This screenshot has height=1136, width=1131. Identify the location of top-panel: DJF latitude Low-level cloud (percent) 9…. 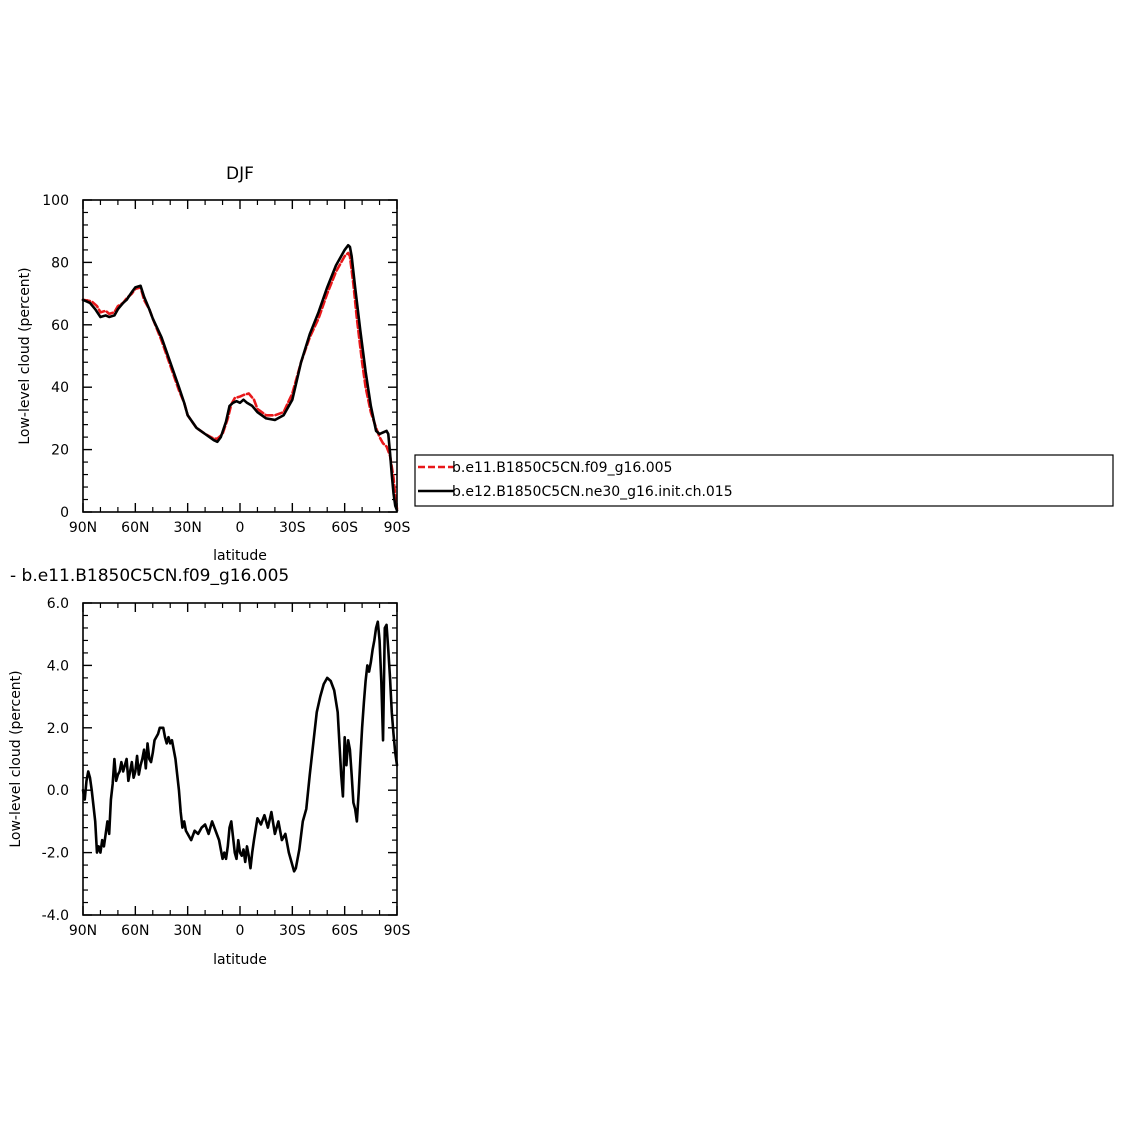
(213, 364).